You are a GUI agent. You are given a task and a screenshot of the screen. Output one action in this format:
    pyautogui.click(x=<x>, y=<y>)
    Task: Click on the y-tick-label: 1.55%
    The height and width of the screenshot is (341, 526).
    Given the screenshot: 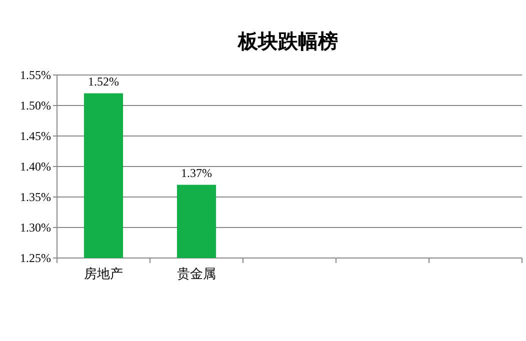 What is the action you would take?
    pyautogui.click(x=35, y=75)
    